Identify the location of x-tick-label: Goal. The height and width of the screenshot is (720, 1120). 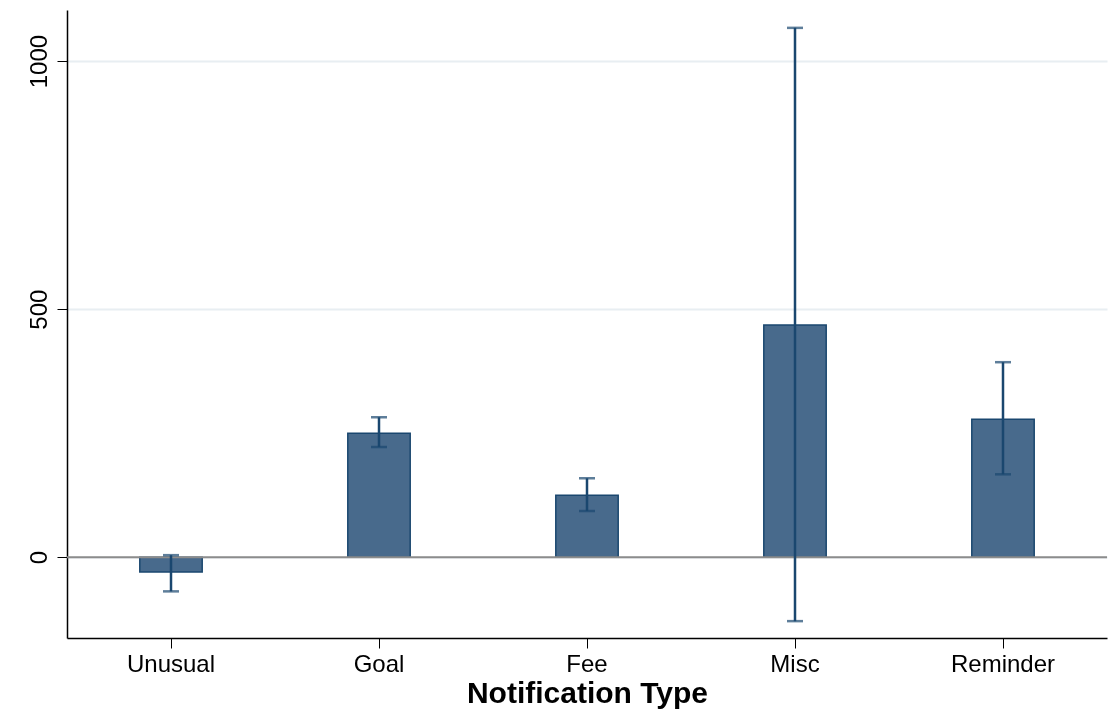
(379, 663).